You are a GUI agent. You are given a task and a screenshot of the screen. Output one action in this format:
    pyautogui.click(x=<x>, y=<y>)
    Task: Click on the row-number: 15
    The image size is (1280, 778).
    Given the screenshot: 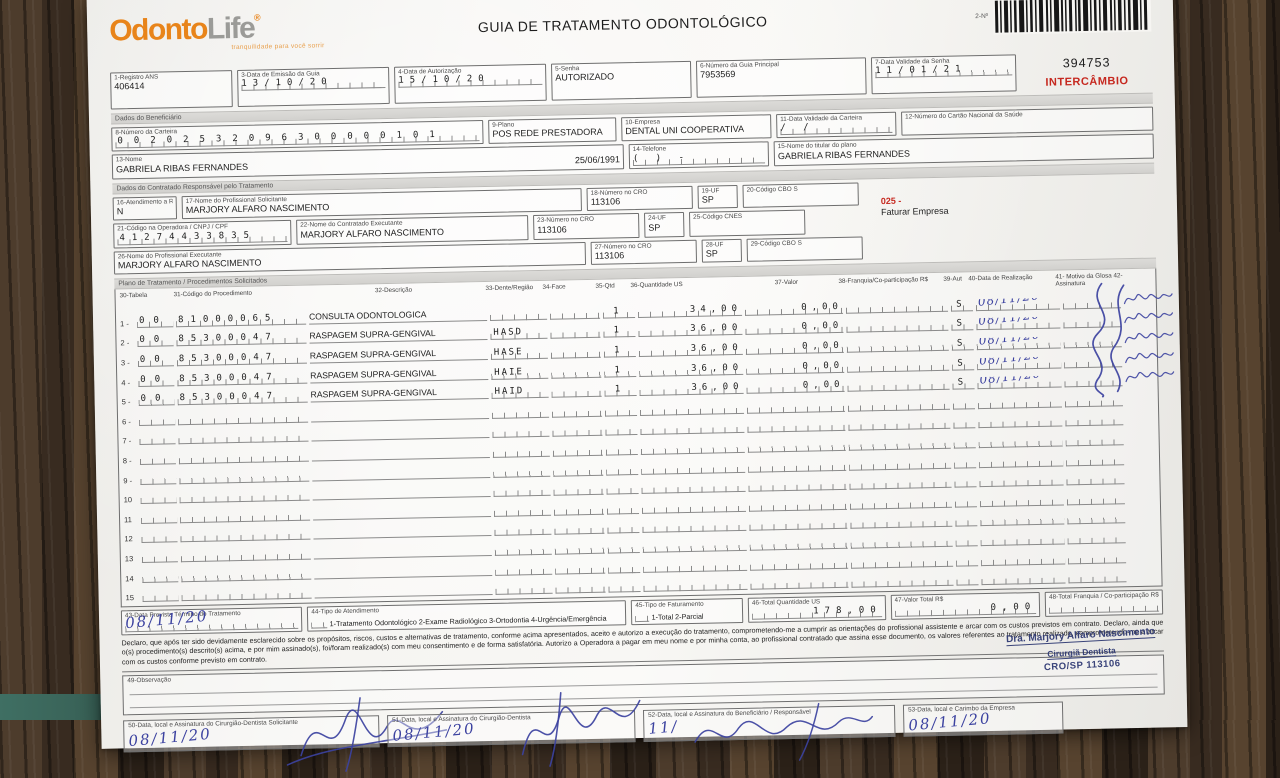 What is the action you would take?
    pyautogui.click(x=130, y=598)
    